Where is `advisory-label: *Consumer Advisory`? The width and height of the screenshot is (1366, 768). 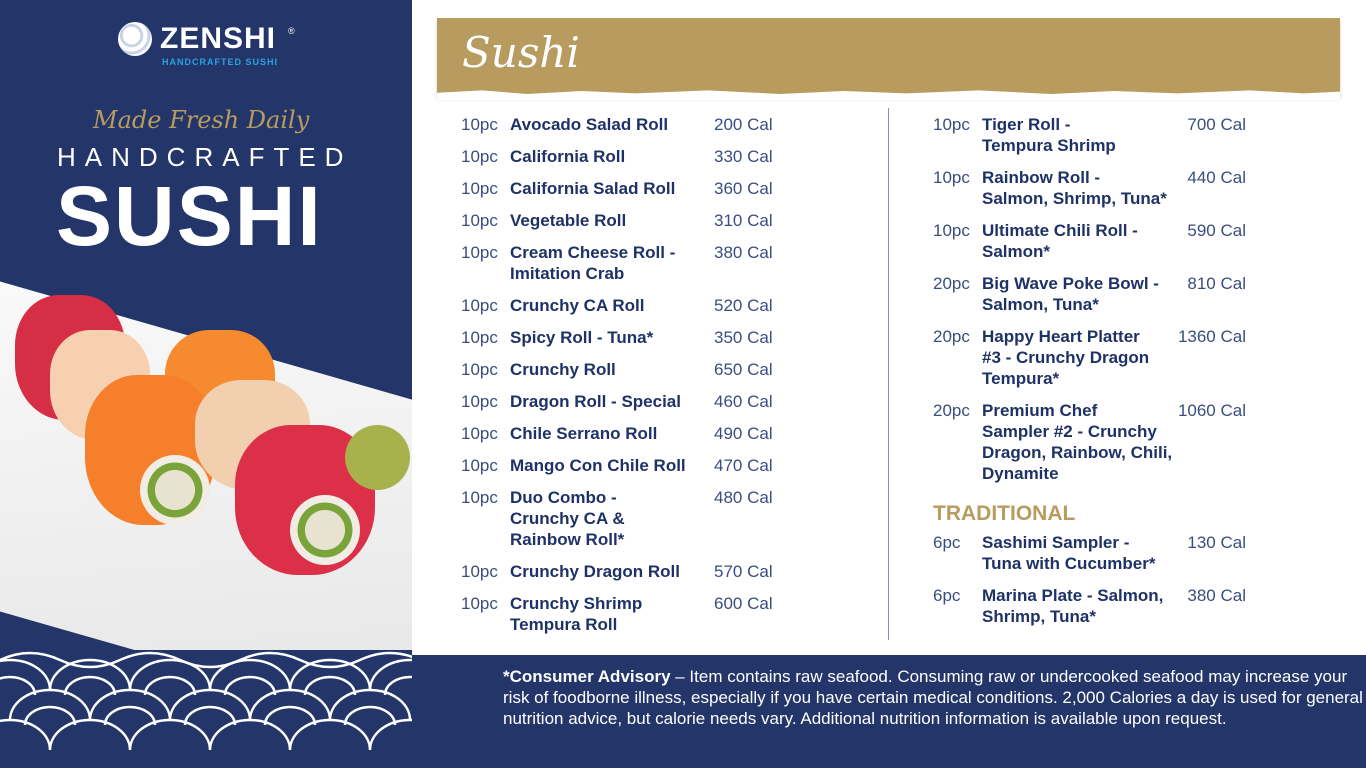 advisory-label: *Consumer Advisory is located at coordinates (587, 676).